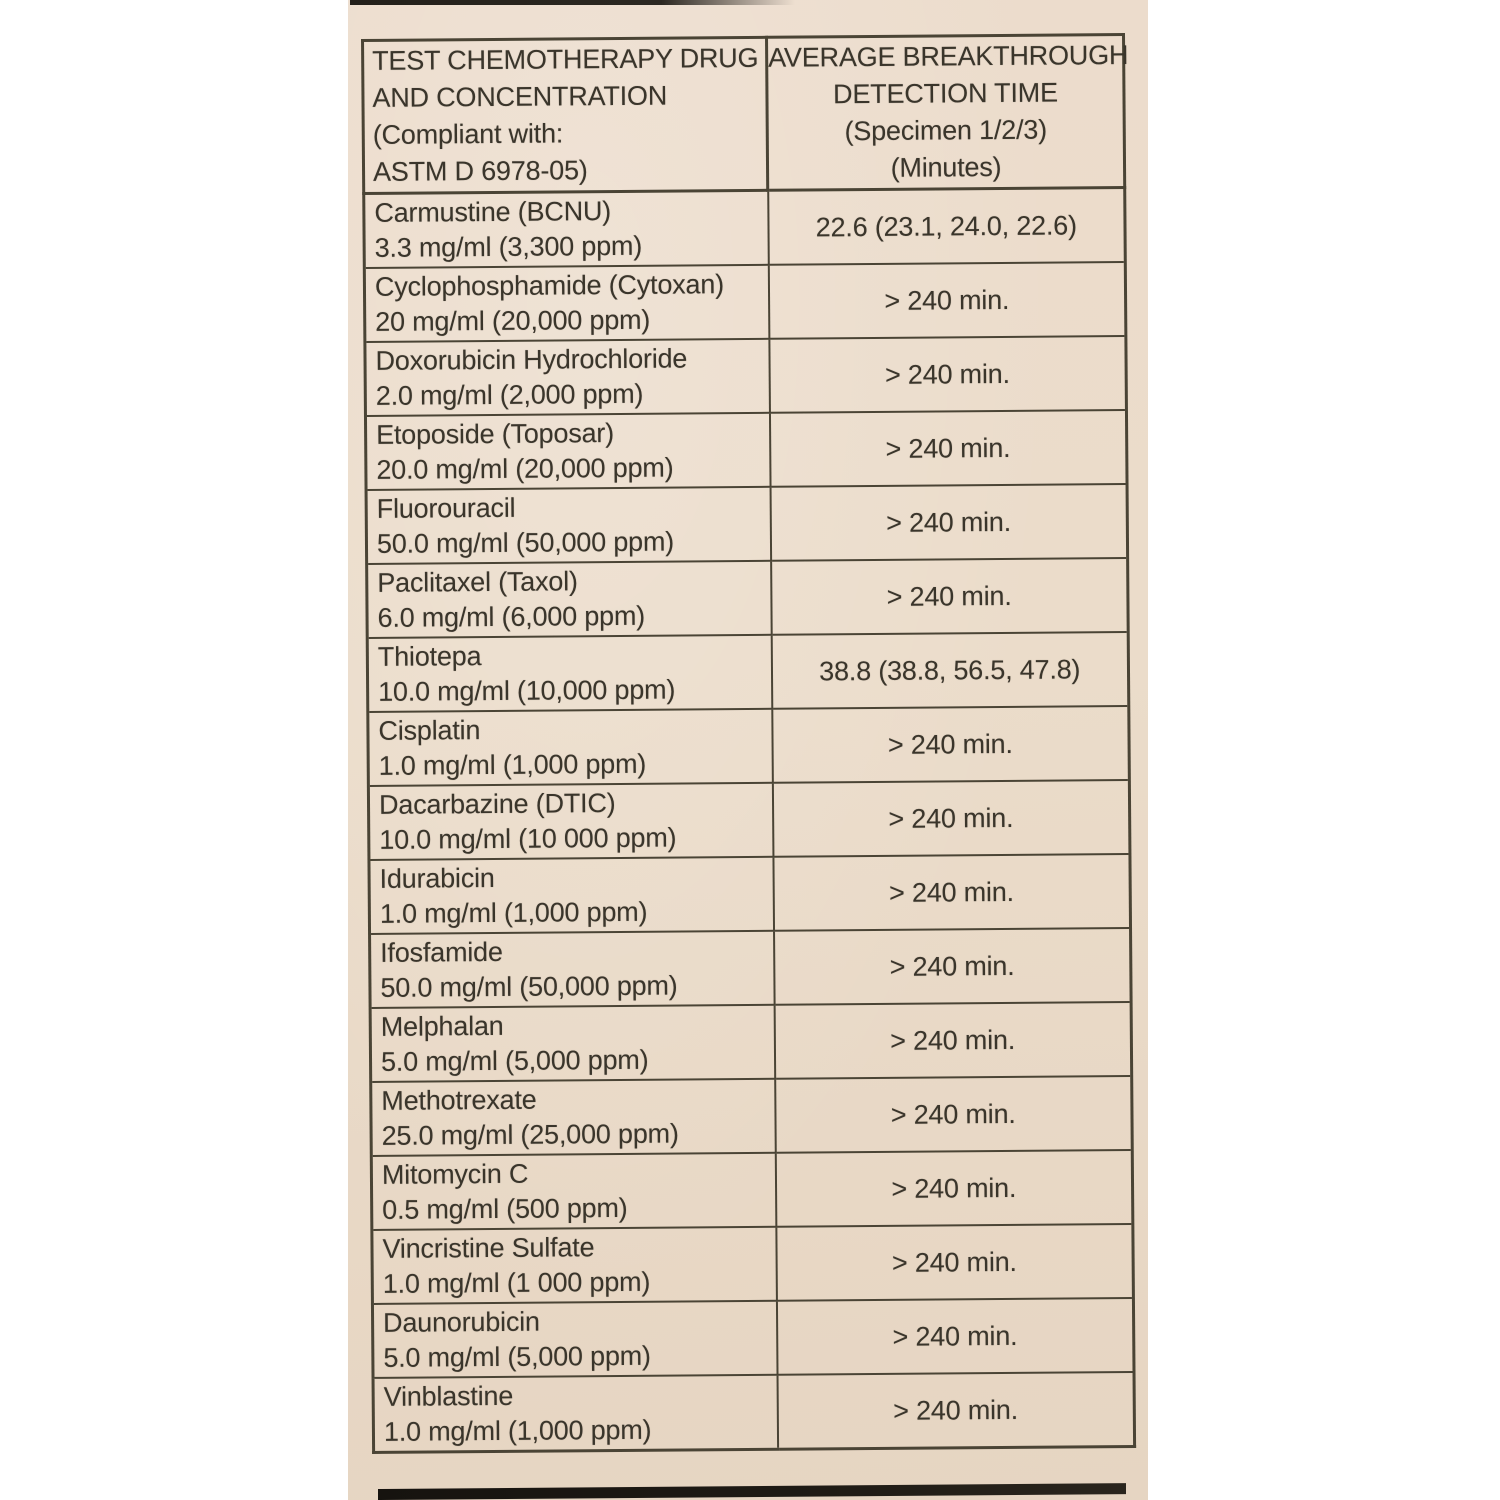 This screenshot has width=1500, height=1500. What do you see at coordinates (461, 1322) in the screenshot?
I see `drug-name: Daunorubicin` at bounding box center [461, 1322].